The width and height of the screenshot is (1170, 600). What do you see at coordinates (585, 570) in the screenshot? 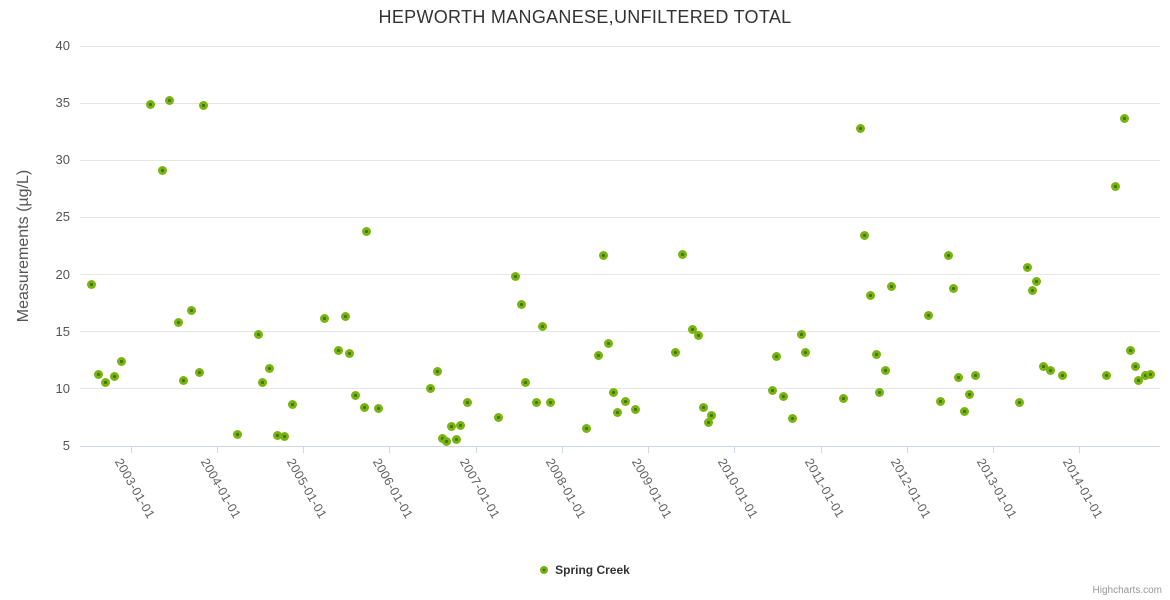
I see `legend-item-spring-creek: Spring Creek` at bounding box center [585, 570].